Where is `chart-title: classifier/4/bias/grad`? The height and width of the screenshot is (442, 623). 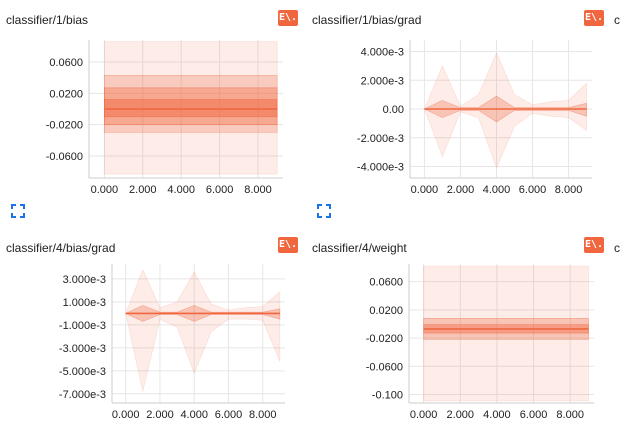
chart-title: classifier/4/bias/grad is located at coordinates (61, 248).